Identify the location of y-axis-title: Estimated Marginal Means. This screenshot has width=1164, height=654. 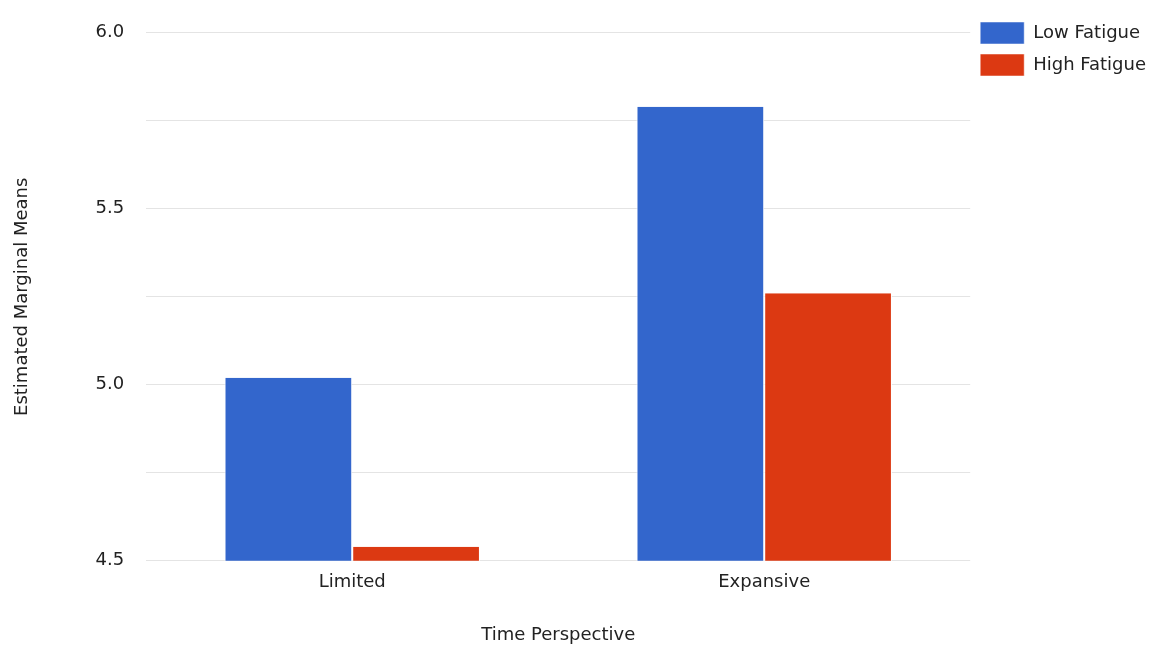
(21, 296).